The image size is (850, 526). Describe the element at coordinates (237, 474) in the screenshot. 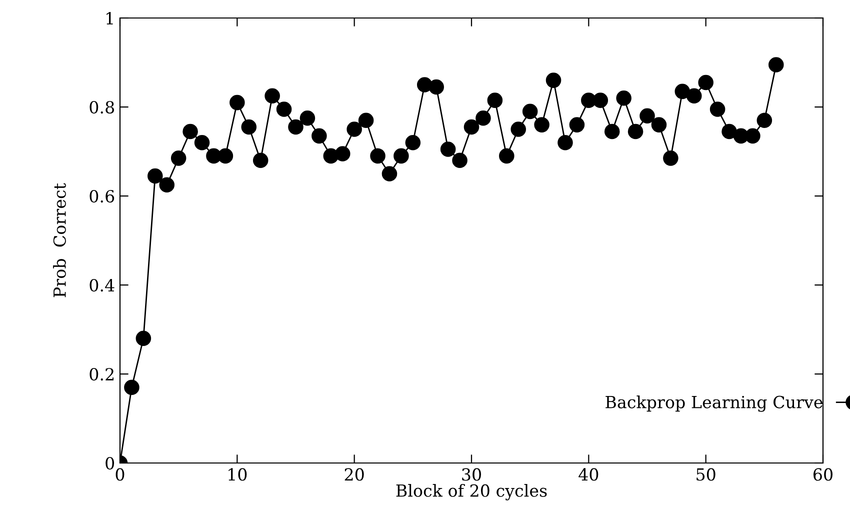

I see `x-tick-label: 10` at that location.